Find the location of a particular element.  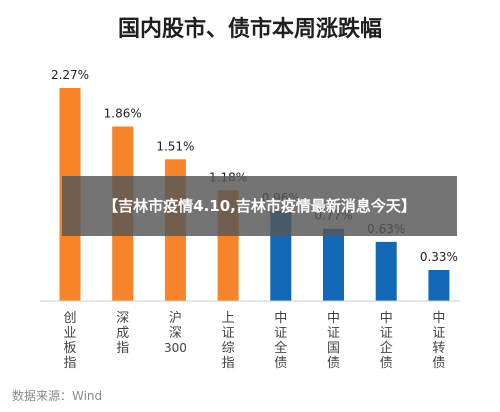

category-labels: 创业板指 深成指 沪深 300 上证综指 中证全债 中证国债 中证企债 中证转债 is located at coordinates (254, 340).